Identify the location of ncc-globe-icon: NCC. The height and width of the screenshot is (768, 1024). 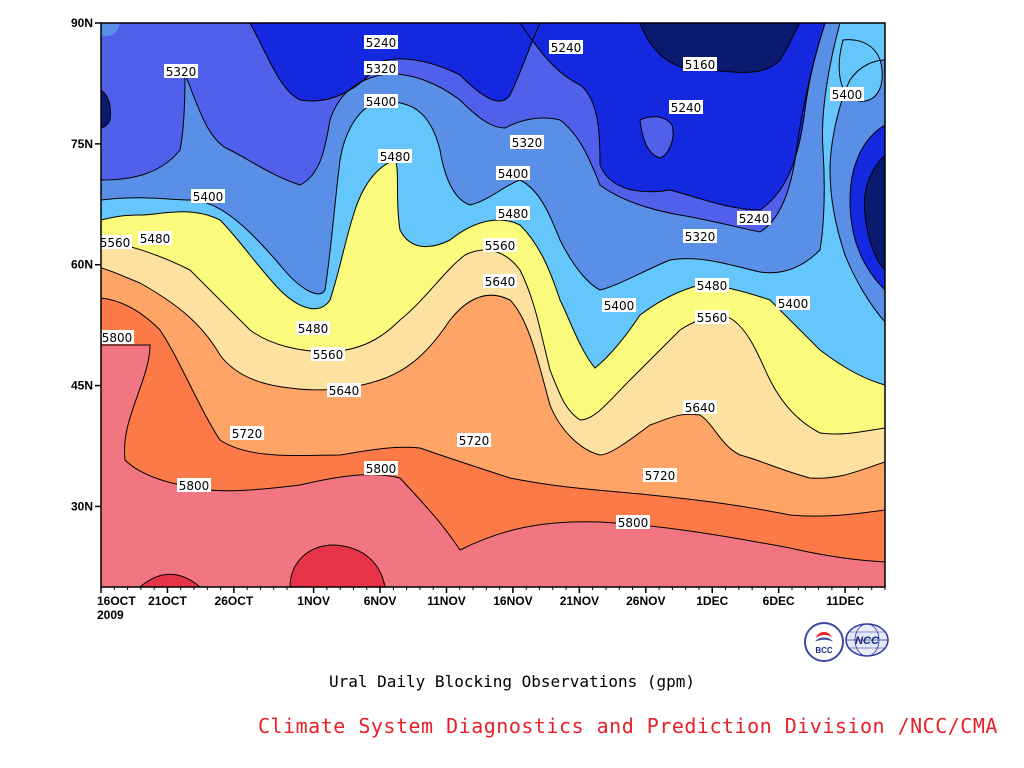
(867, 640).